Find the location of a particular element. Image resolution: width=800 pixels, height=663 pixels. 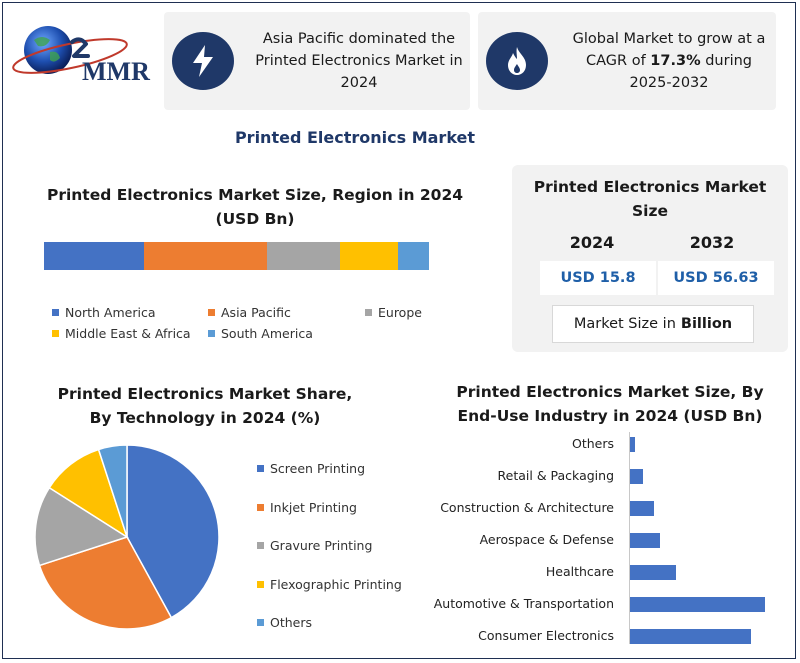

pie-slice-others is located at coordinates (112, 491).